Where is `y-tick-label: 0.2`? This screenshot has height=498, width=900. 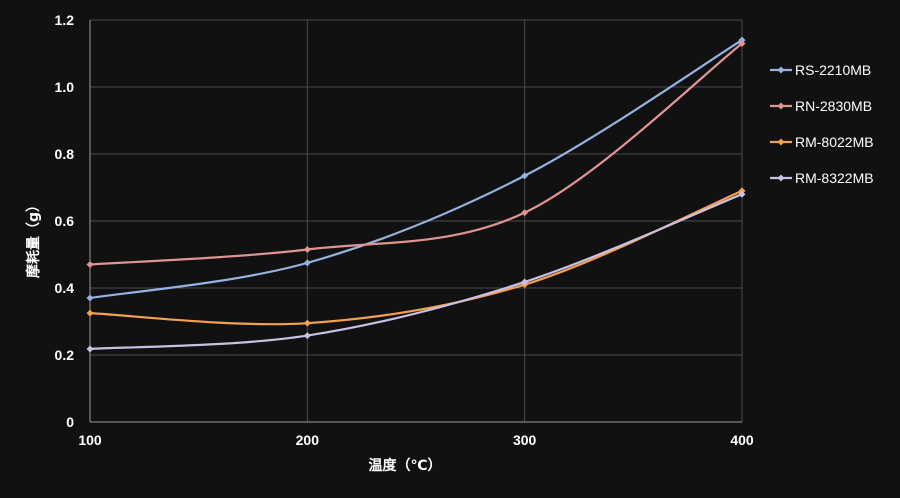 y-tick-label: 0.2 is located at coordinates (65, 355).